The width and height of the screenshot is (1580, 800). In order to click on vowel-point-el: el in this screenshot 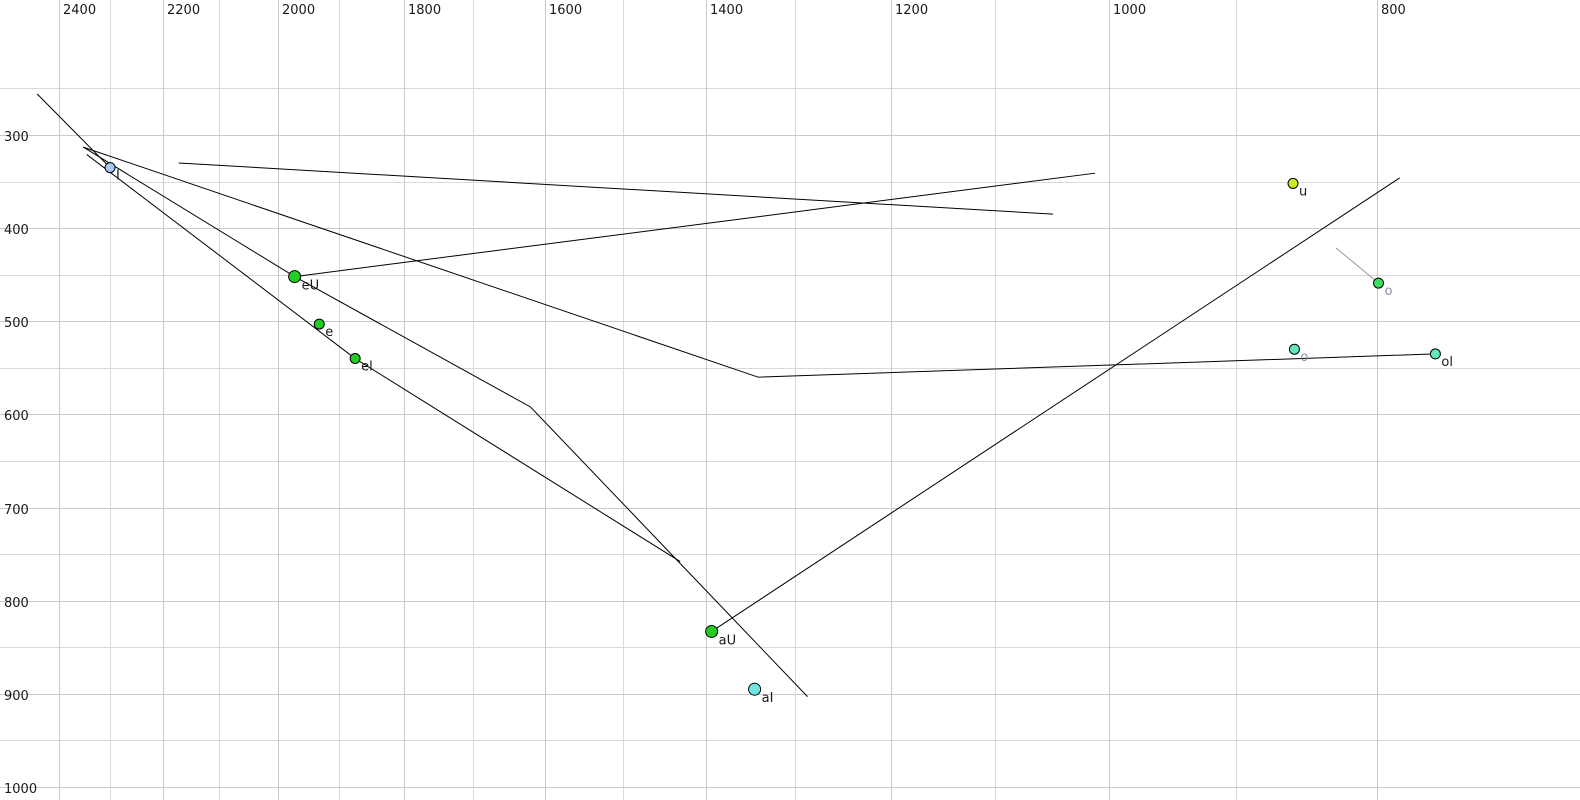, I will do `click(361, 364)`.